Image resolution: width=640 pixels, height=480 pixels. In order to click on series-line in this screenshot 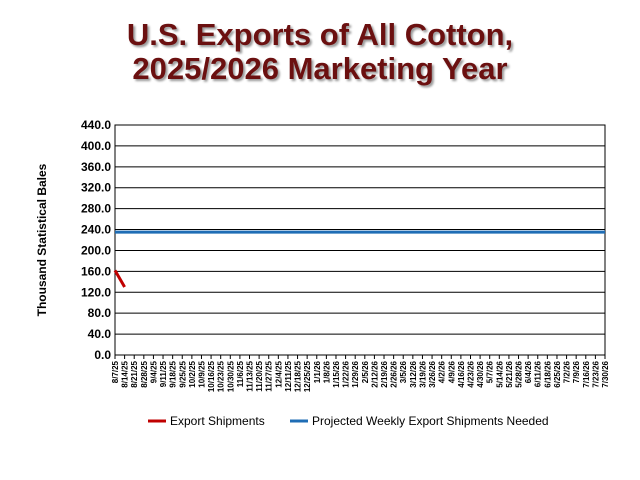, I will do `click(119, 278)`.